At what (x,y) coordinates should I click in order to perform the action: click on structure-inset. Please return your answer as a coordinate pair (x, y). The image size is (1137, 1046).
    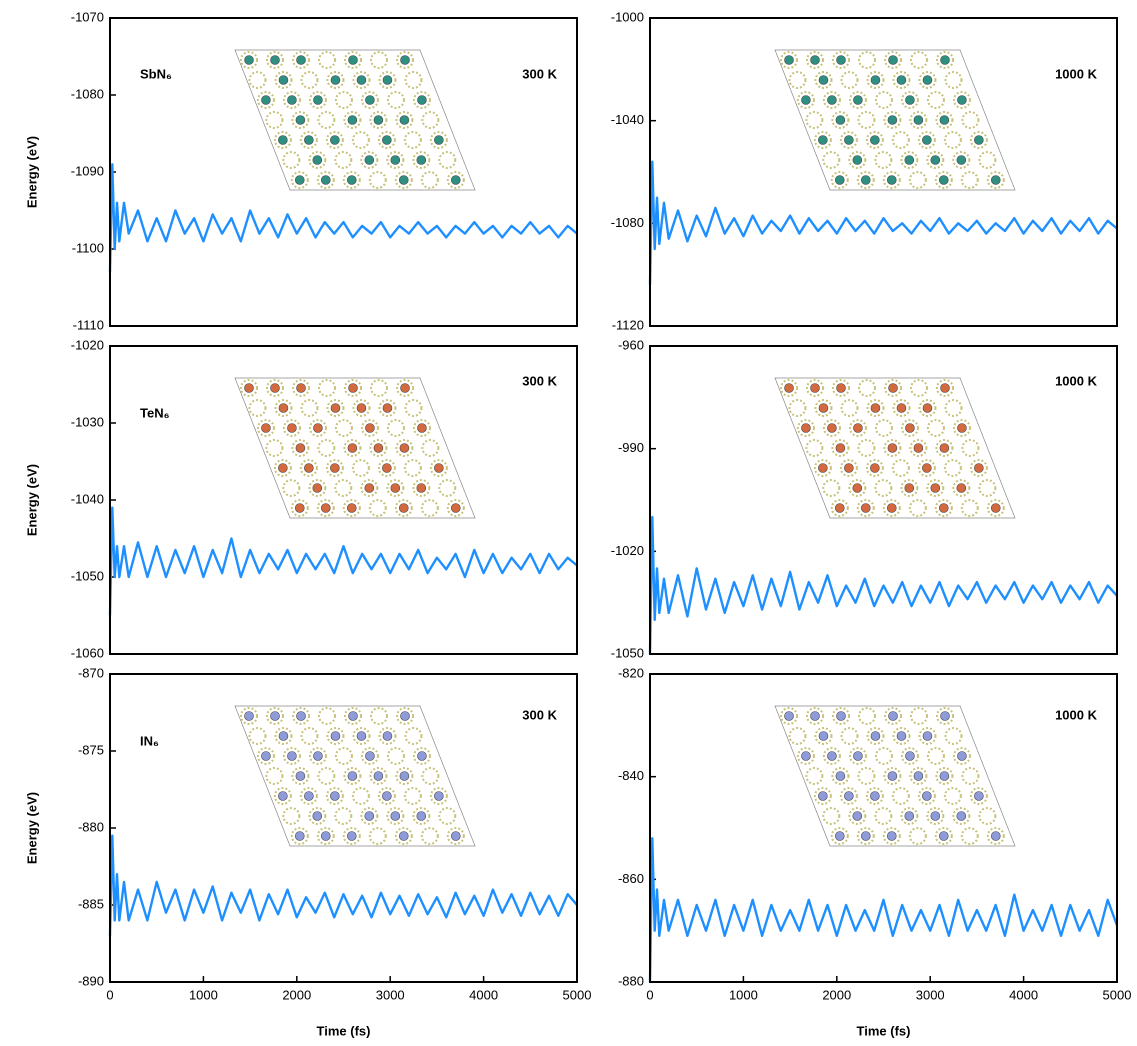
    Looking at the image, I should click on (895, 120).